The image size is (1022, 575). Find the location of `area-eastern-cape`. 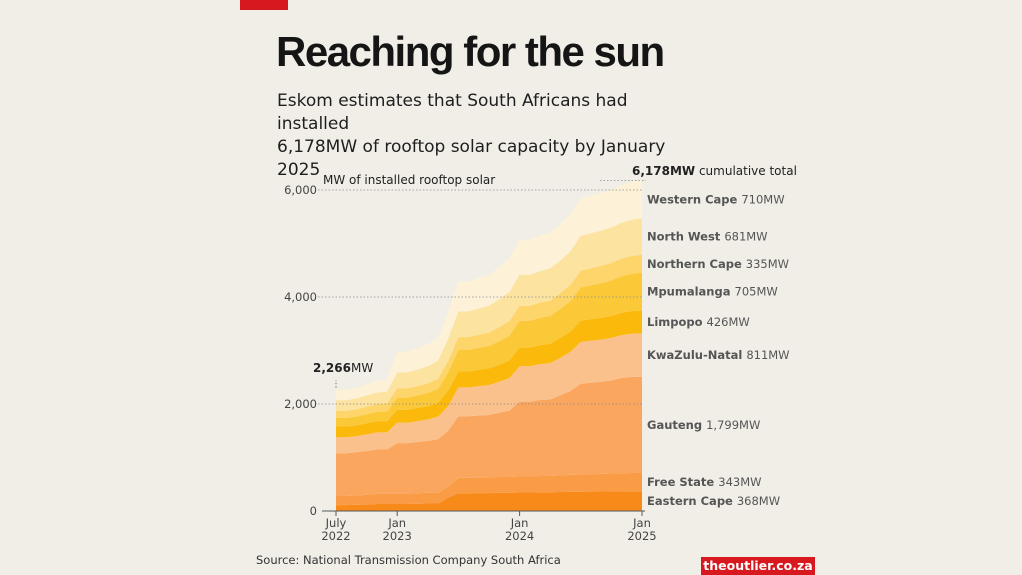

area-eastern-cape is located at coordinates (489, 501).